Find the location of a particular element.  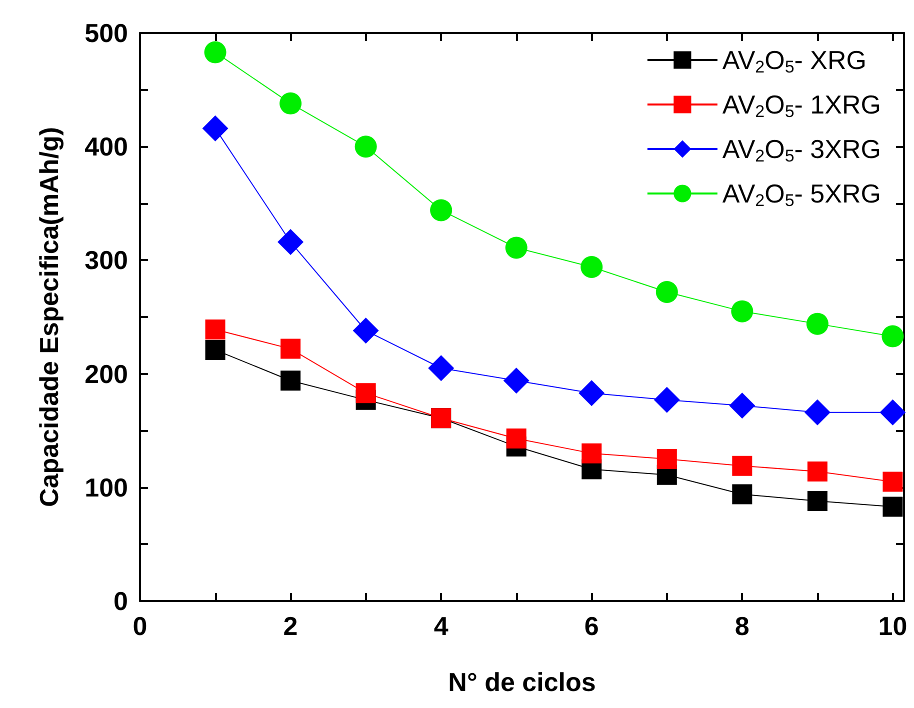

x-tick-label: 6 is located at coordinates (591, 626).